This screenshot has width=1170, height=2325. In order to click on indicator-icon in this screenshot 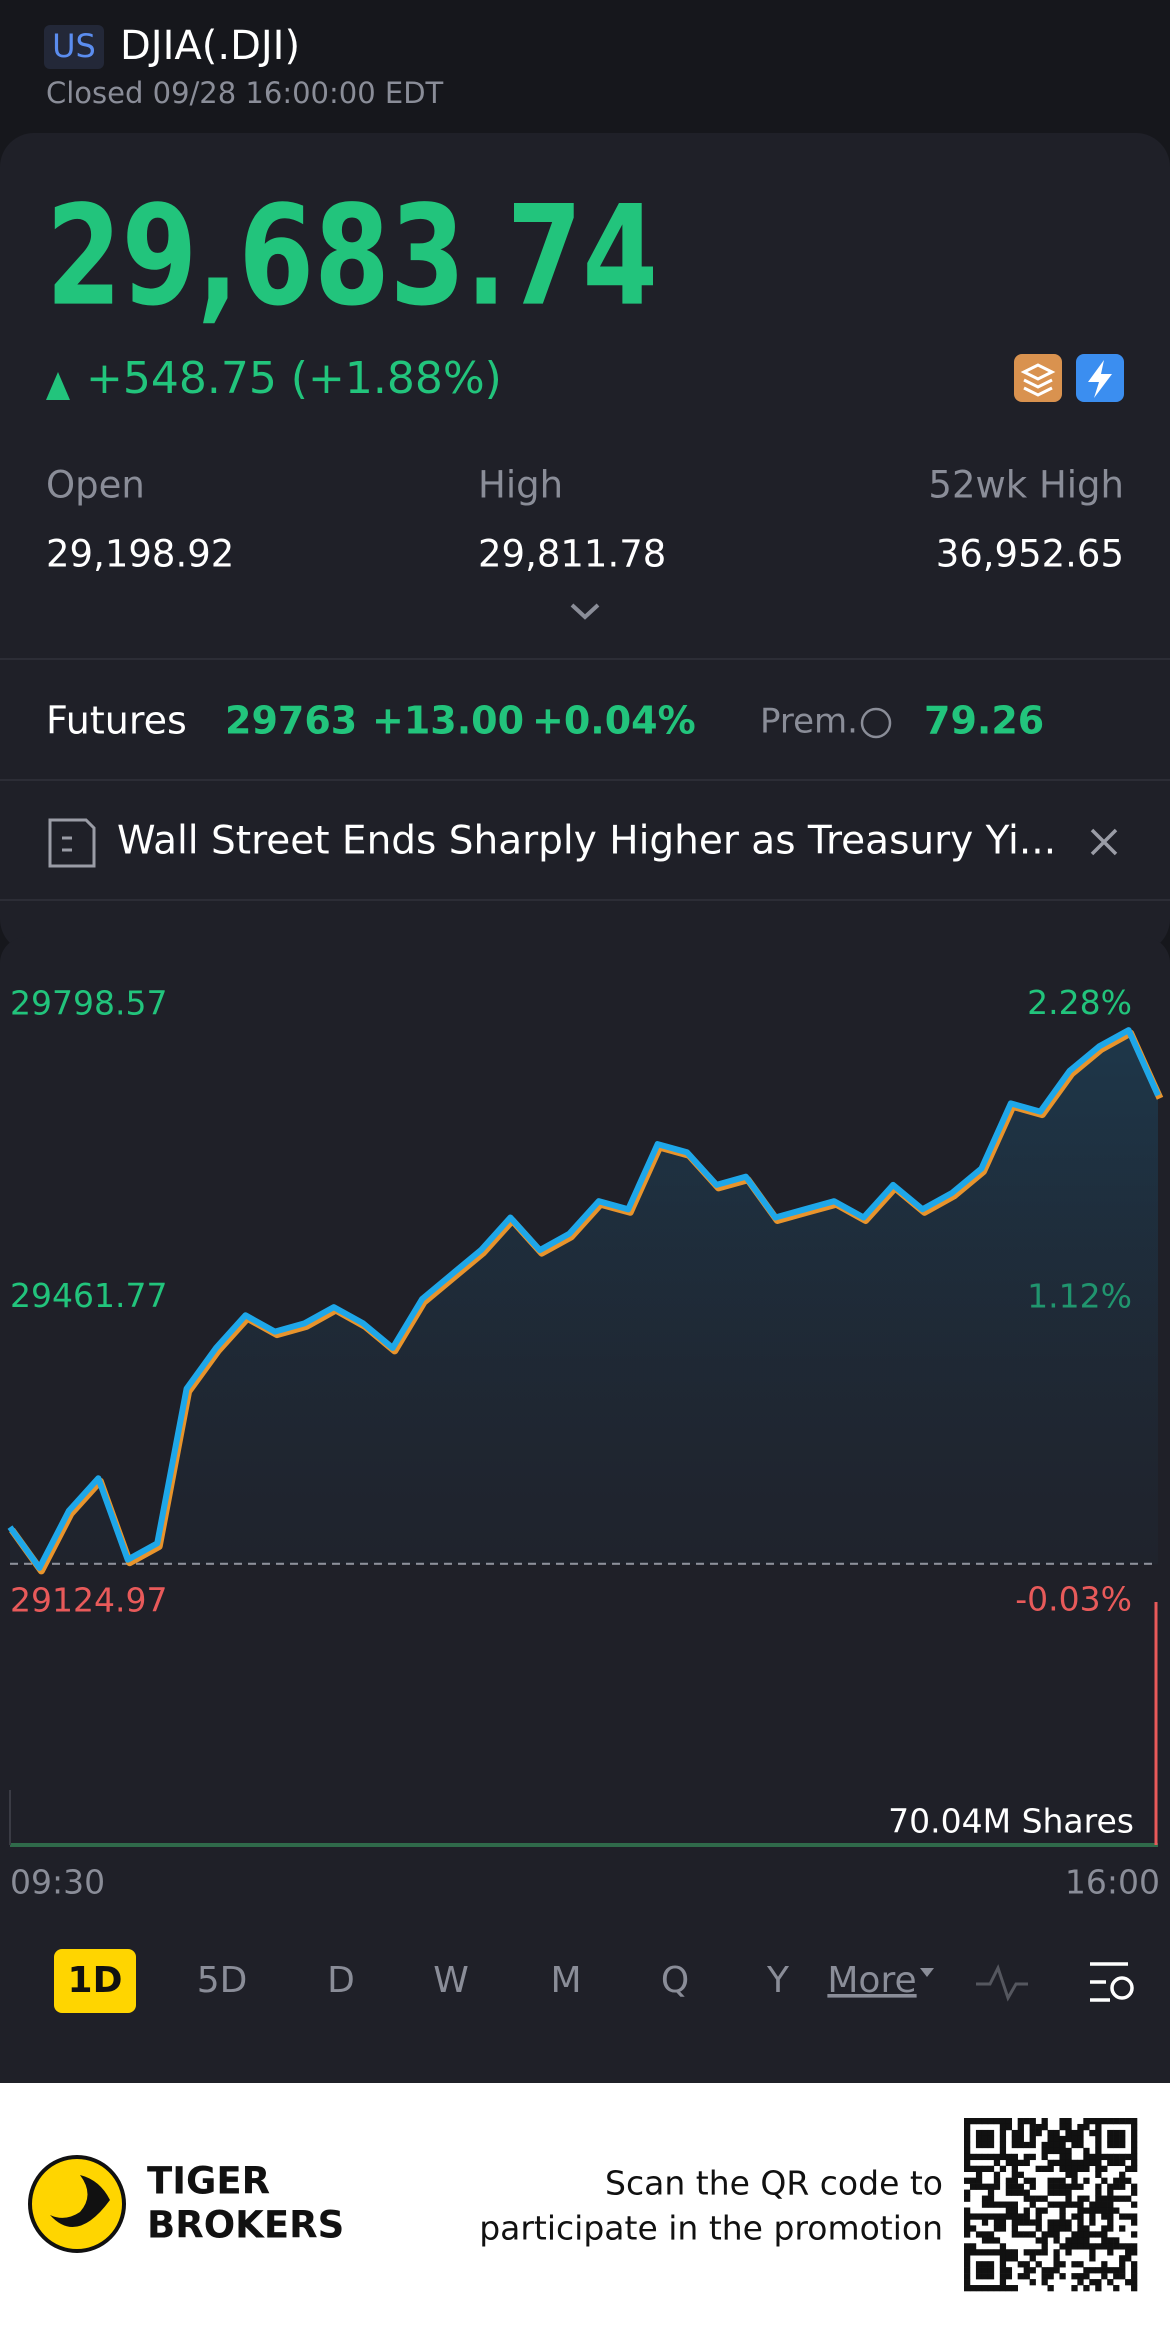, I will do `click(1002, 1983)`.